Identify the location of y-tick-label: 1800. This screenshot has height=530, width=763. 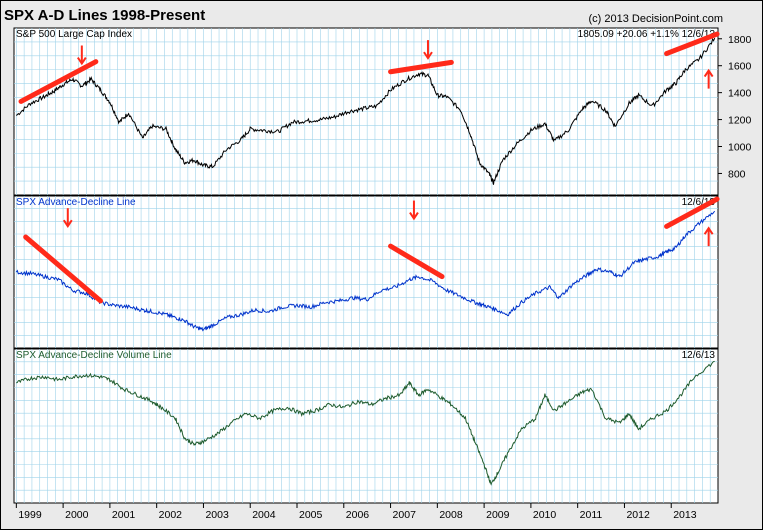
(740, 40).